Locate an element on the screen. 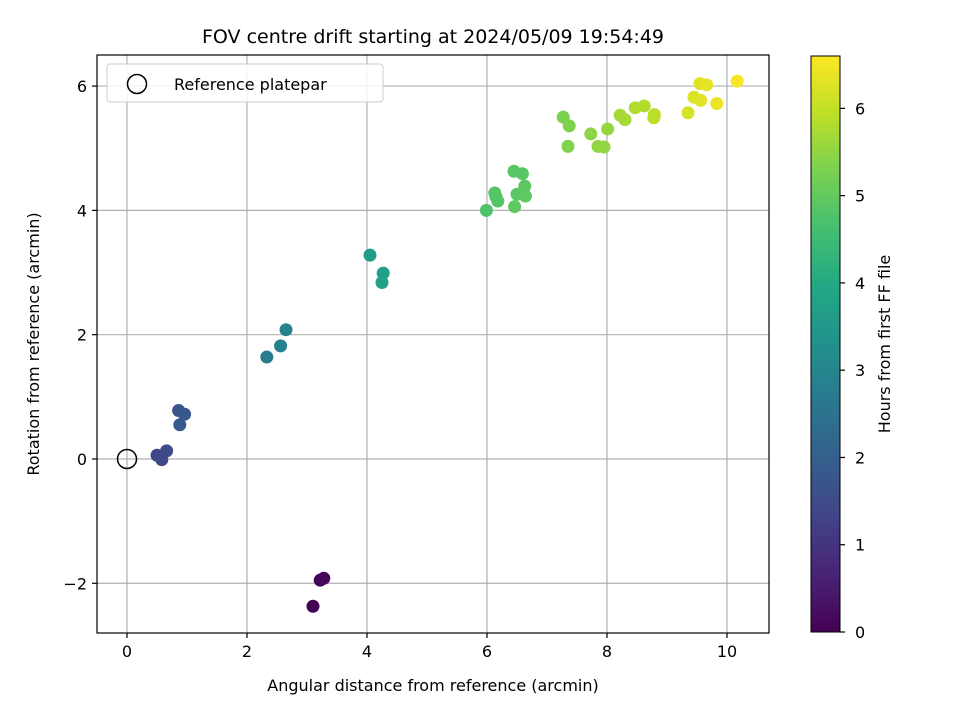  colorbar-tick-label: 0 is located at coordinates (860, 632).